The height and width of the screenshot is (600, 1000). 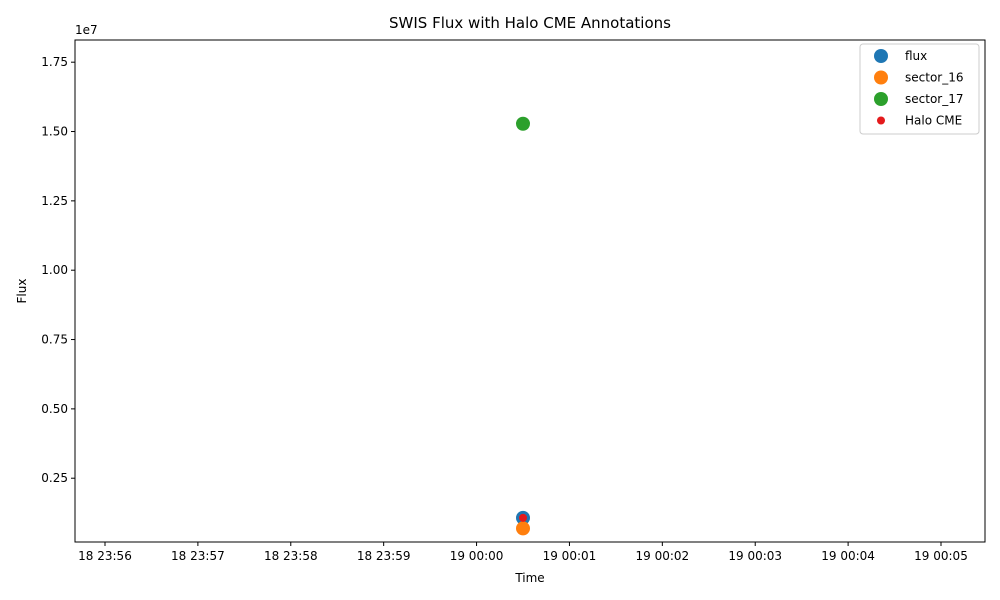 I want to click on legend-label: sector_17, so click(x=934, y=99).